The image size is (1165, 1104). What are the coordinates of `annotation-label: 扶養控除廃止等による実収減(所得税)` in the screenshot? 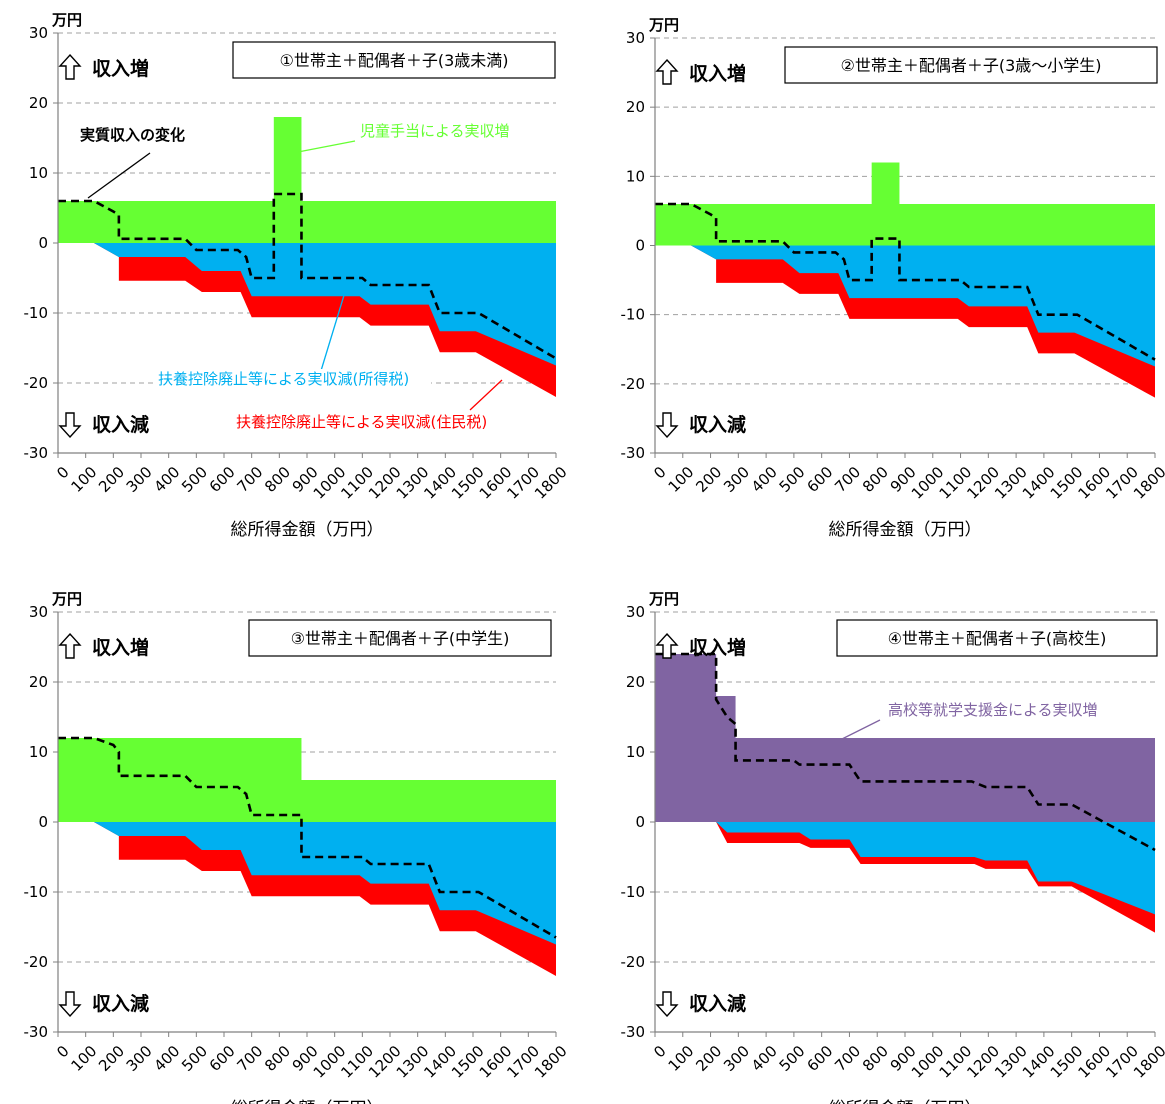 It's located at (283, 379).